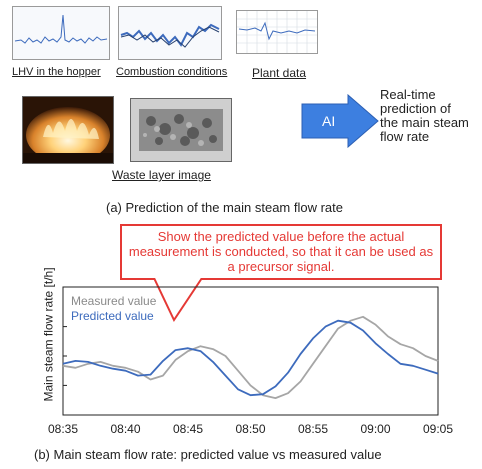  What do you see at coordinates (61, 33) in the screenshot?
I see `lhv-trend-thumbnail` at bounding box center [61, 33].